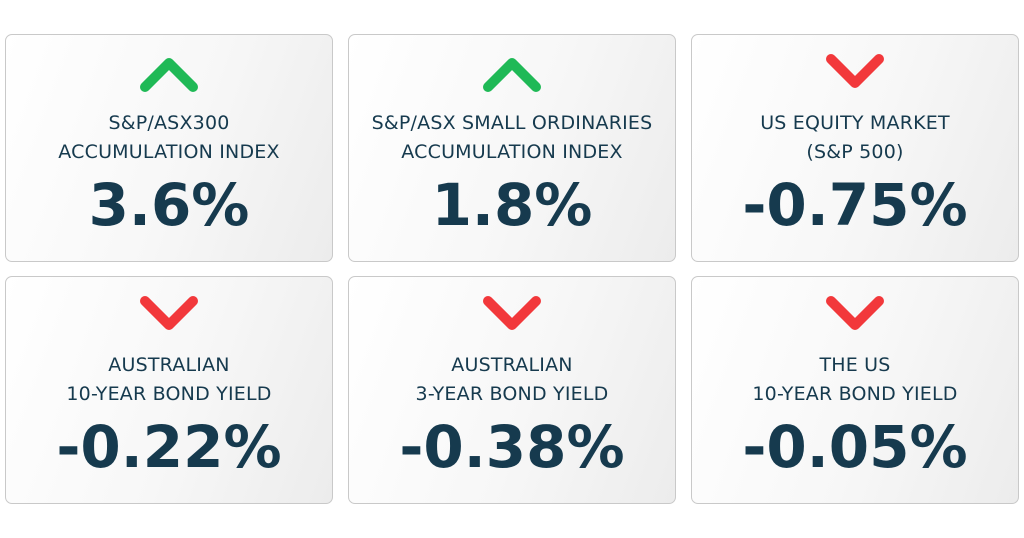 This screenshot has height=538, width=1024. Describe the element at coordinates (855, 138) in the screenshot. I see `card-label: US EQUITY MARKET (S&P 500)` at that location.